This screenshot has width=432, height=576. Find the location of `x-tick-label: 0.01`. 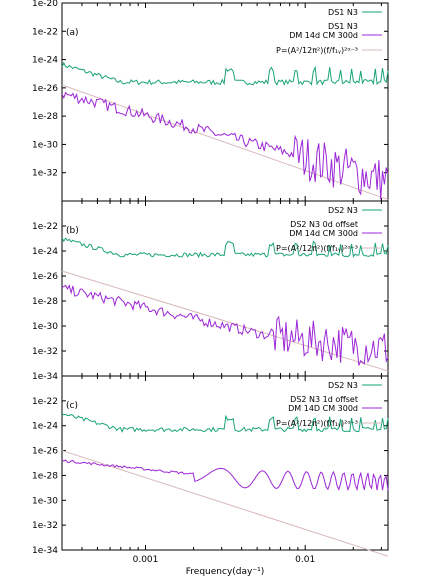

x-tick-label: 0.01 is located at coordinates (305, 560).